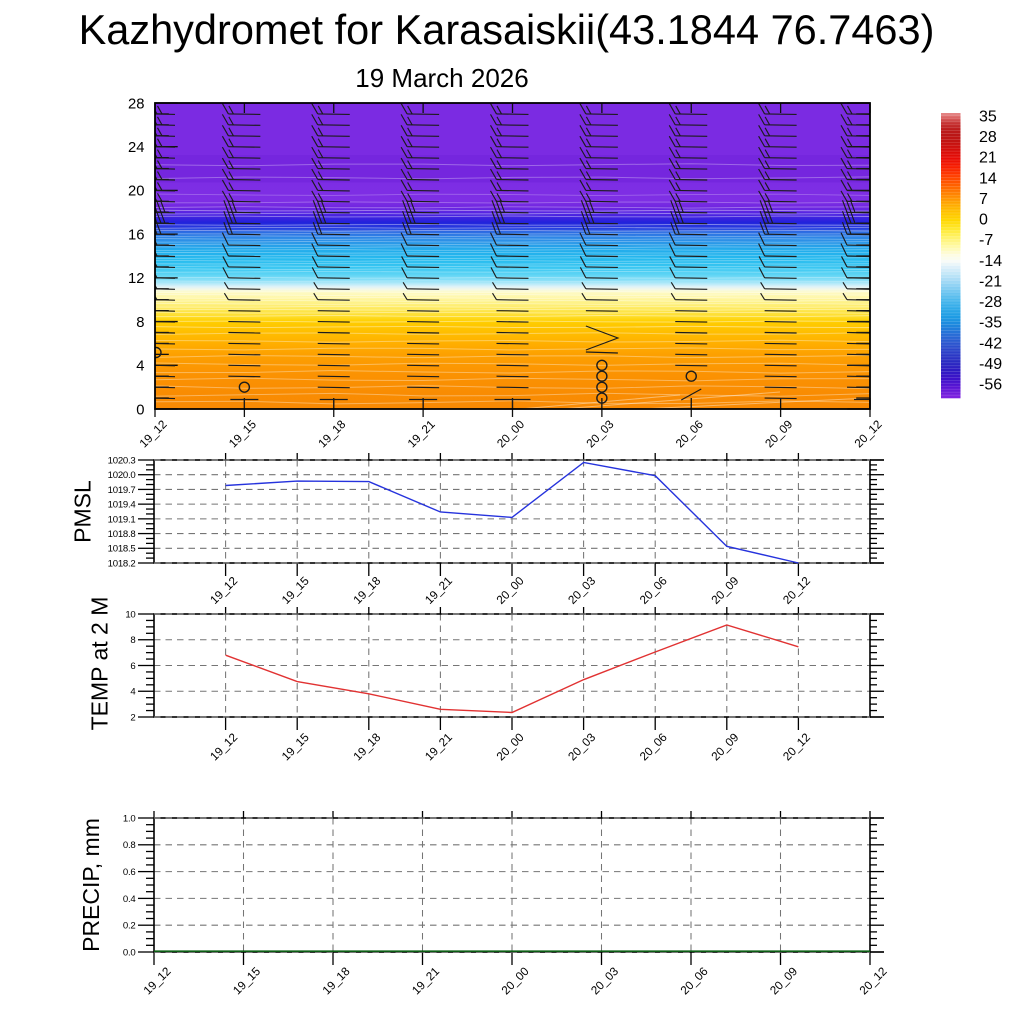 The image size is (1024, 1024). Describe the element at coordinates (136, 279) in the screenshot. I see `svg-text: 12` at that location.